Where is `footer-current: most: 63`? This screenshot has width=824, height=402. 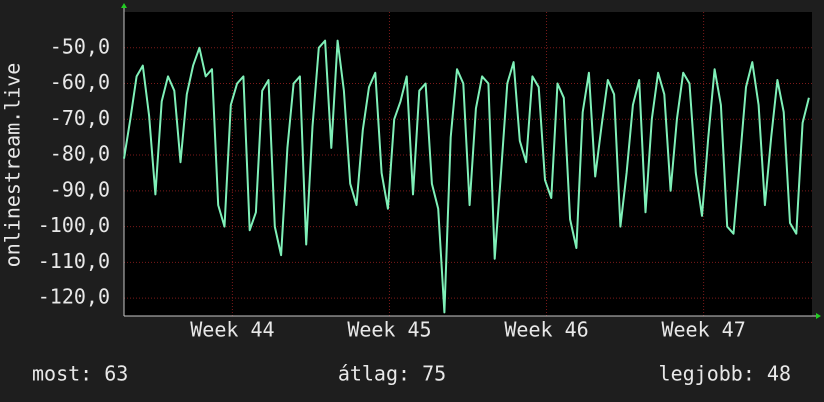 footer-current: most: 63 is located at coordinates (80, 374).